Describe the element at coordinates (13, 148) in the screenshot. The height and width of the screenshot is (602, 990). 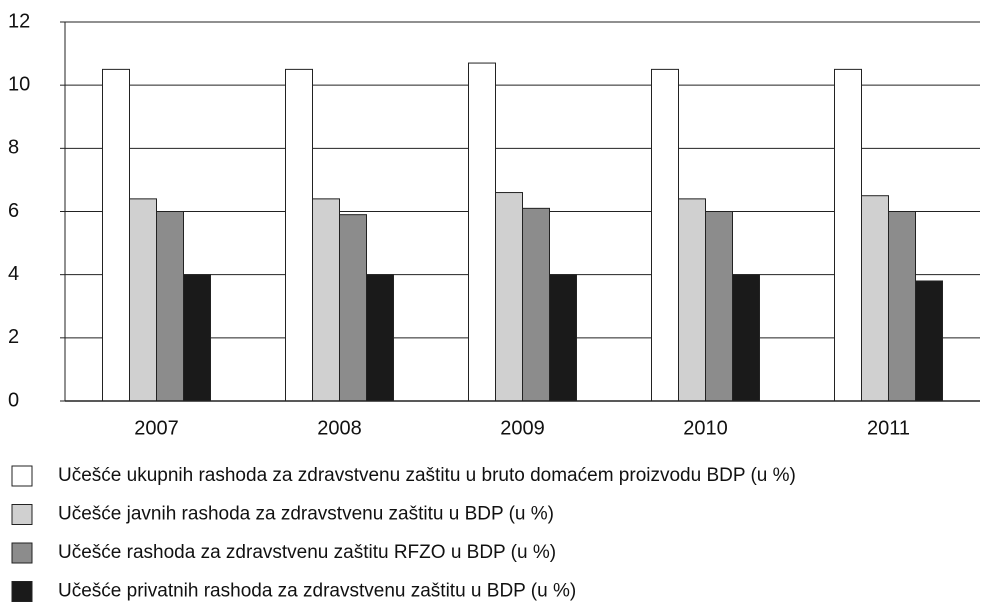
I see `y-tick-label: 8` at that location.